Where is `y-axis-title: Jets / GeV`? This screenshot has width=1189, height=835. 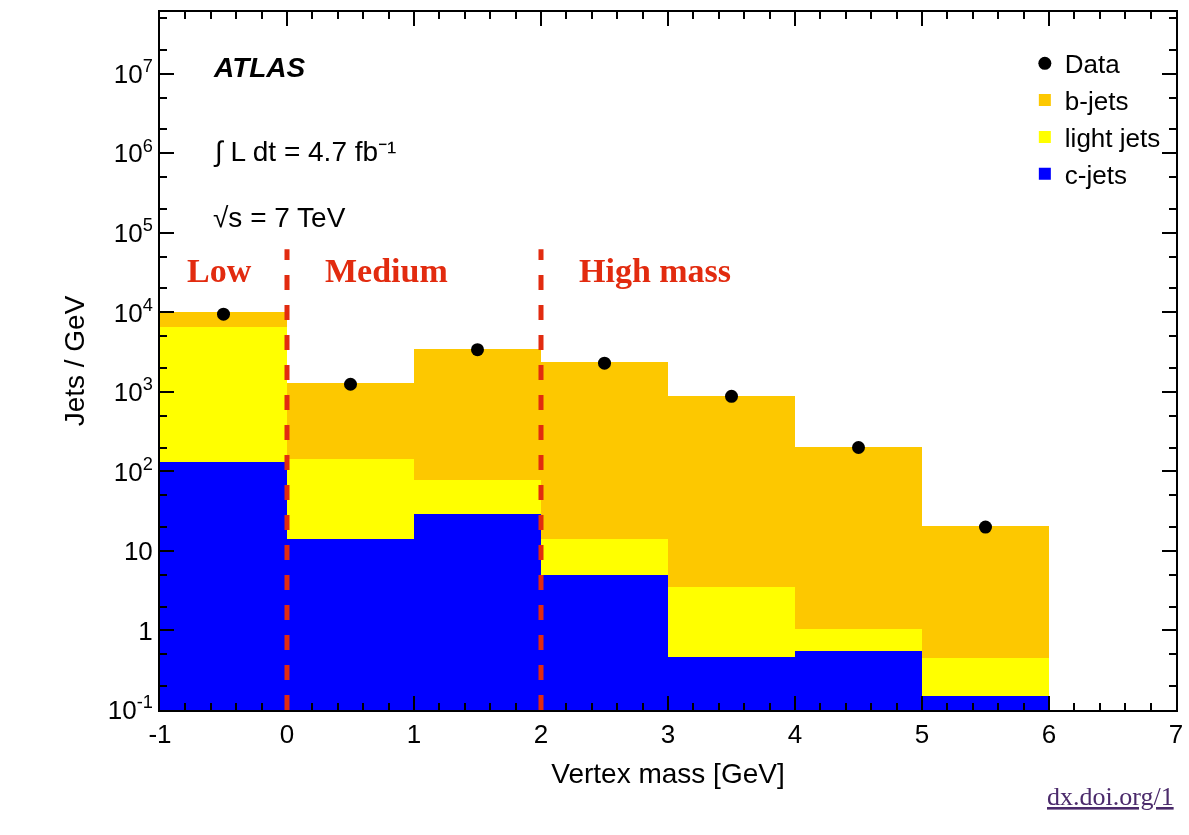
y-axis-title: Jets / GeV is located at coordinates (74, 361).